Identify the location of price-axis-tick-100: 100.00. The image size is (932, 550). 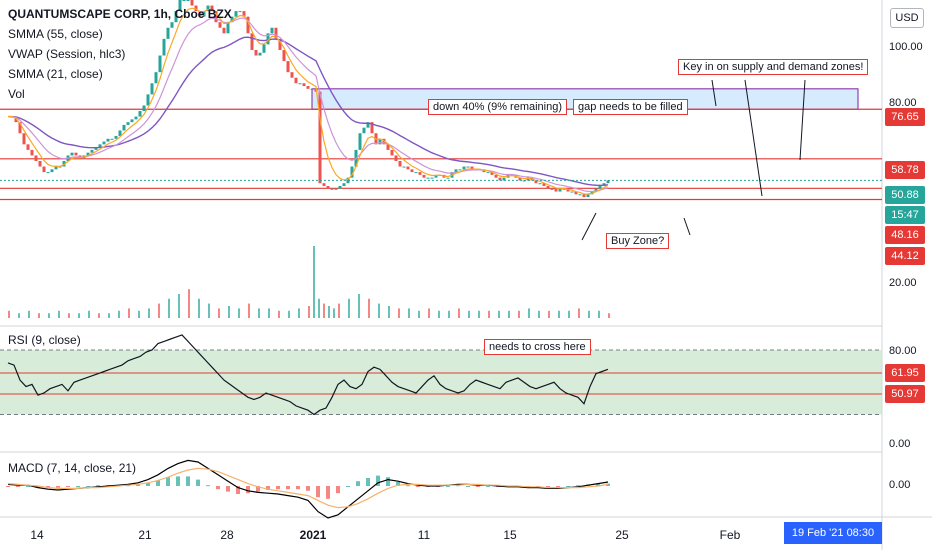
(906, 47).